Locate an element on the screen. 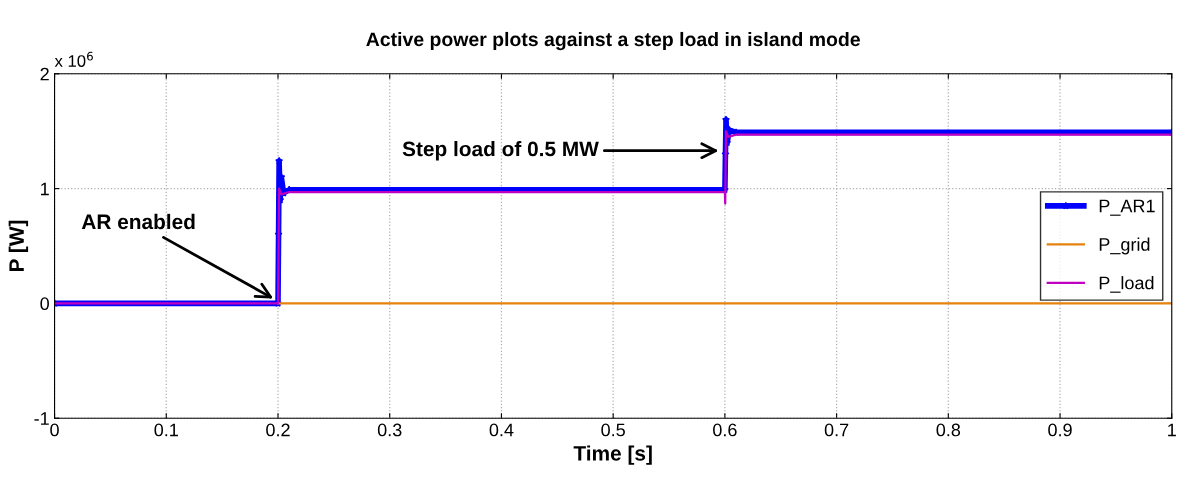 The width and height of the screenshot is (1186, 492). y-tick-label: 0 is located at coordinates (44, 304).